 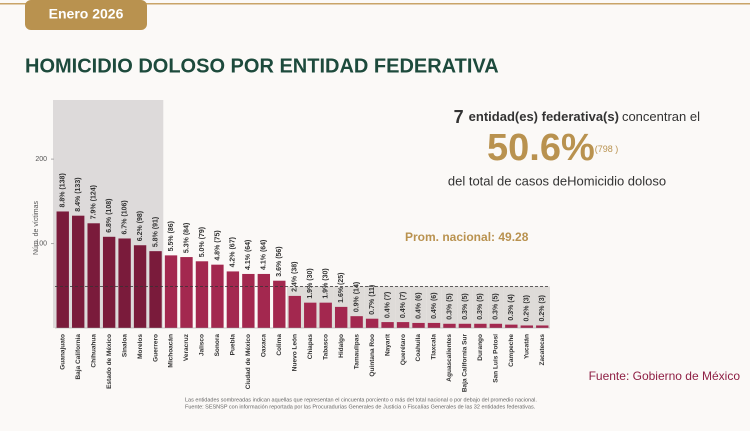 I want to click on x-tick-label: Zacatecas, so click(x=542, y=350).